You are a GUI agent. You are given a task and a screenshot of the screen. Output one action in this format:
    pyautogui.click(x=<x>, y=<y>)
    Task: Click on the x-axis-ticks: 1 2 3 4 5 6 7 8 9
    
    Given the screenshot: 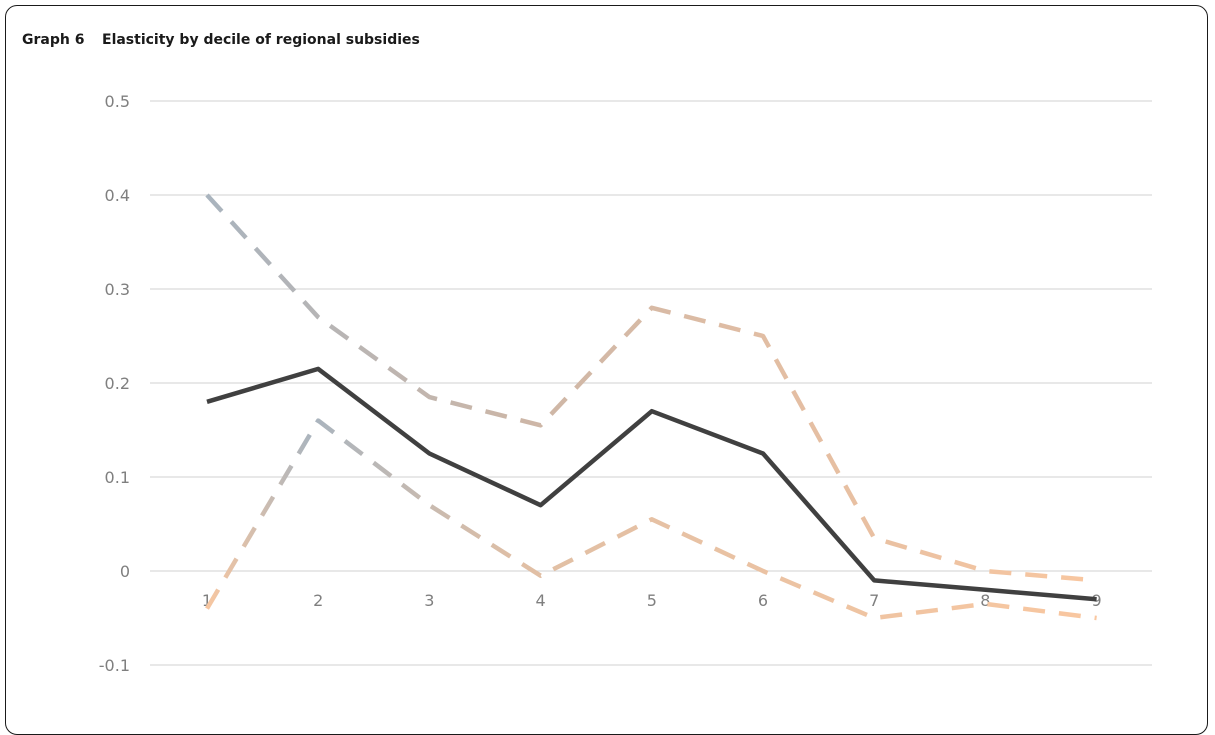 What is the action you would take?
    pyautogui.click(x=652, y=600)
    